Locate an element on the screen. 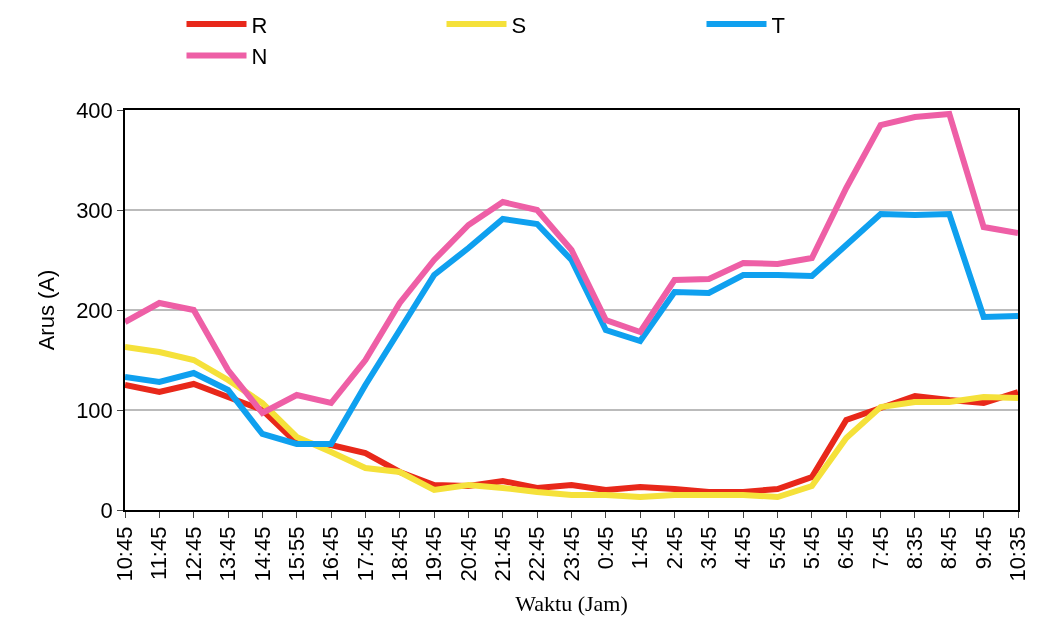 The height and width of the screenshot is (624, 1042). legend-label: T is located at coordinates (778, 25).